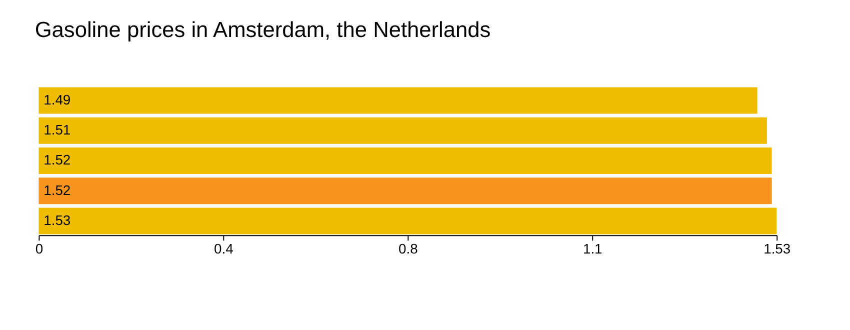 Image resolution: width=850 pixels, height=330 pixels. I want to click on chart-title: Gasoline prices in Amsterdam, the Netherlands, so click(262, 29).